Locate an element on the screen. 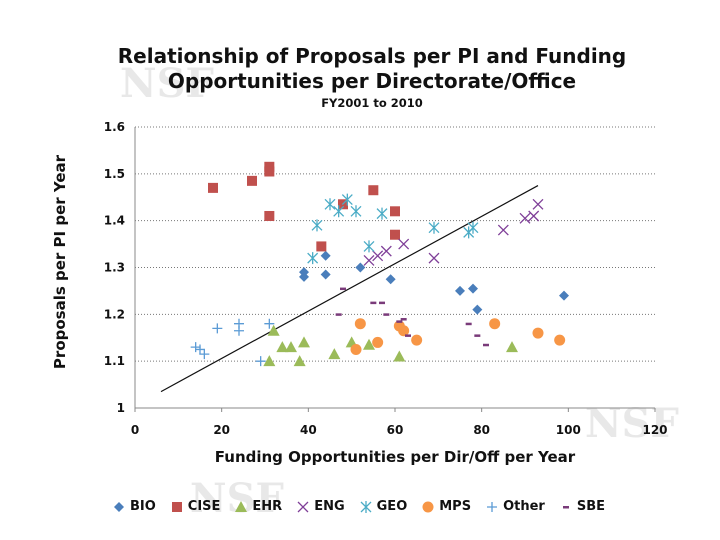  legend-label: BIO is located at coordinates (143, 506).